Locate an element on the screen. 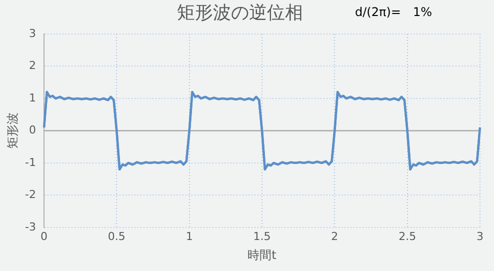  y-axis-title: 矩形波 is located at coordinates (12, 130).